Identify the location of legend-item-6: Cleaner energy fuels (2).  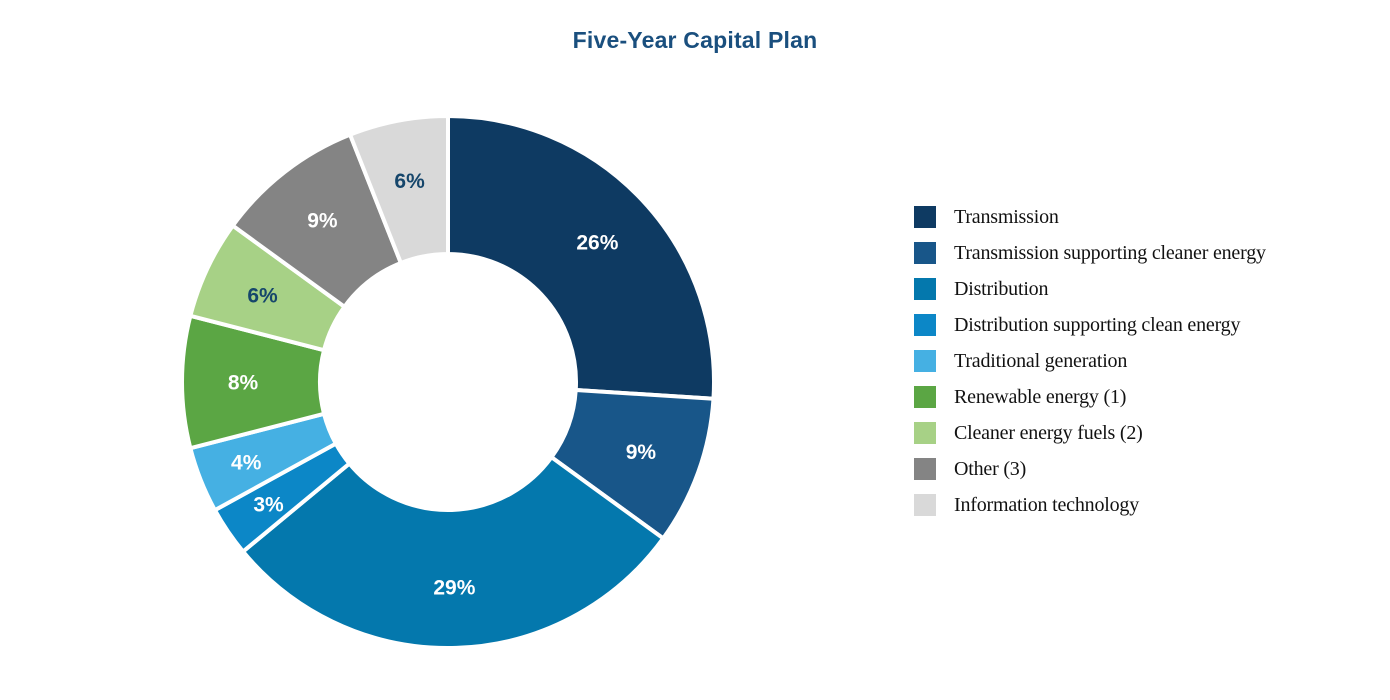
(1090, 433).